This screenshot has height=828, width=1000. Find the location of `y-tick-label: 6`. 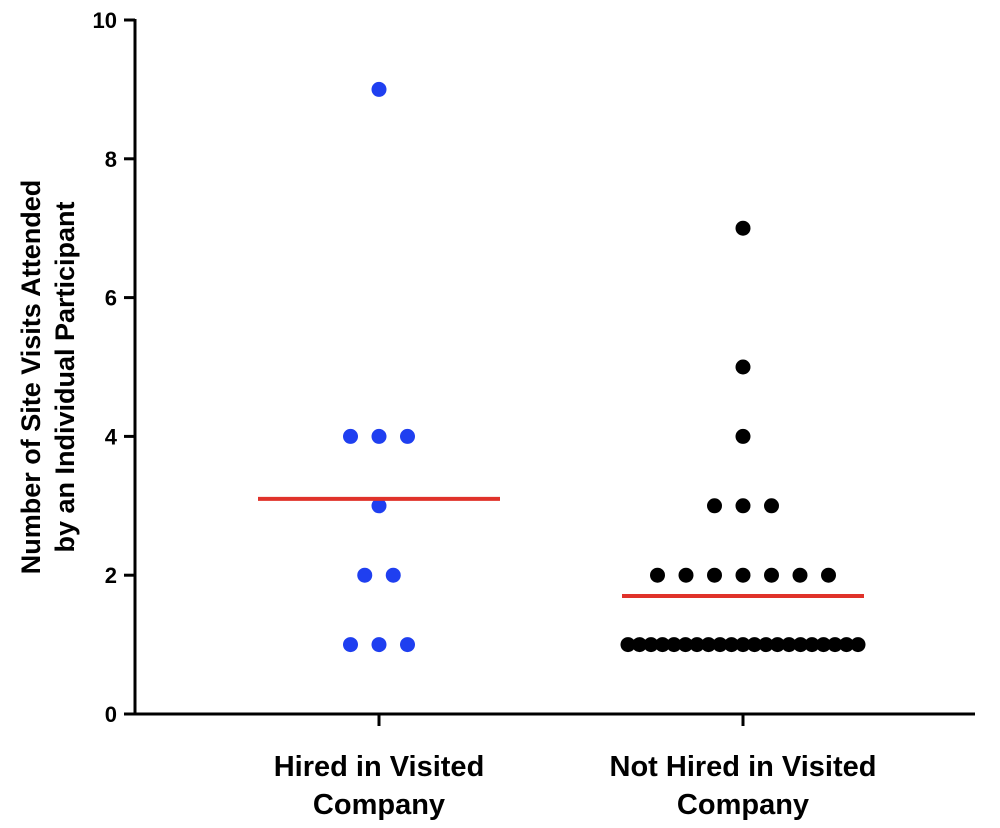

y-tick-label: 6 is located at coordinates (111, 298).